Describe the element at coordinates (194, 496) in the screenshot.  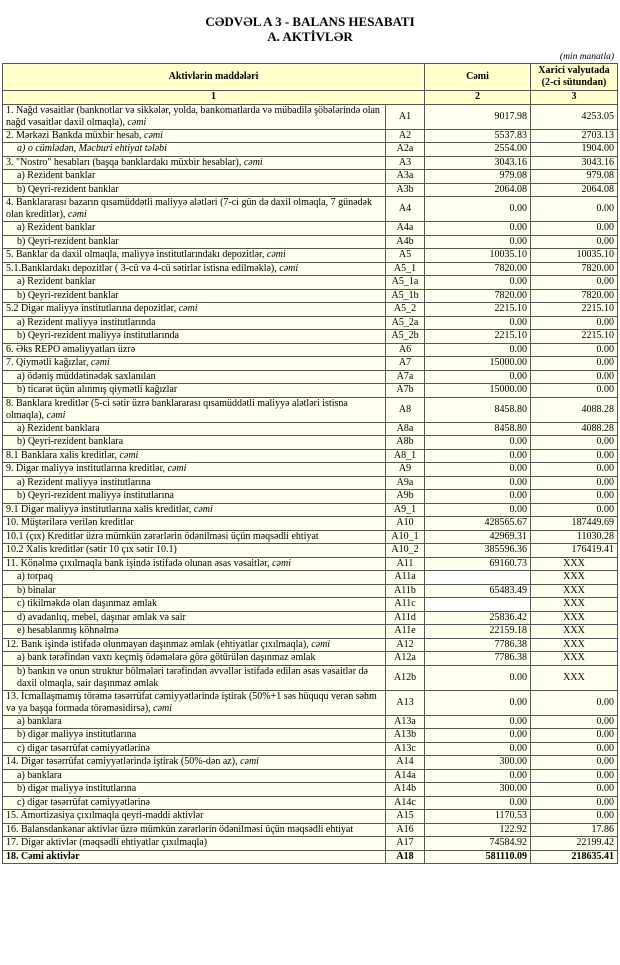
I see `item-label: b) Qeyri-rezident maliyyə institutlarına` at that location.